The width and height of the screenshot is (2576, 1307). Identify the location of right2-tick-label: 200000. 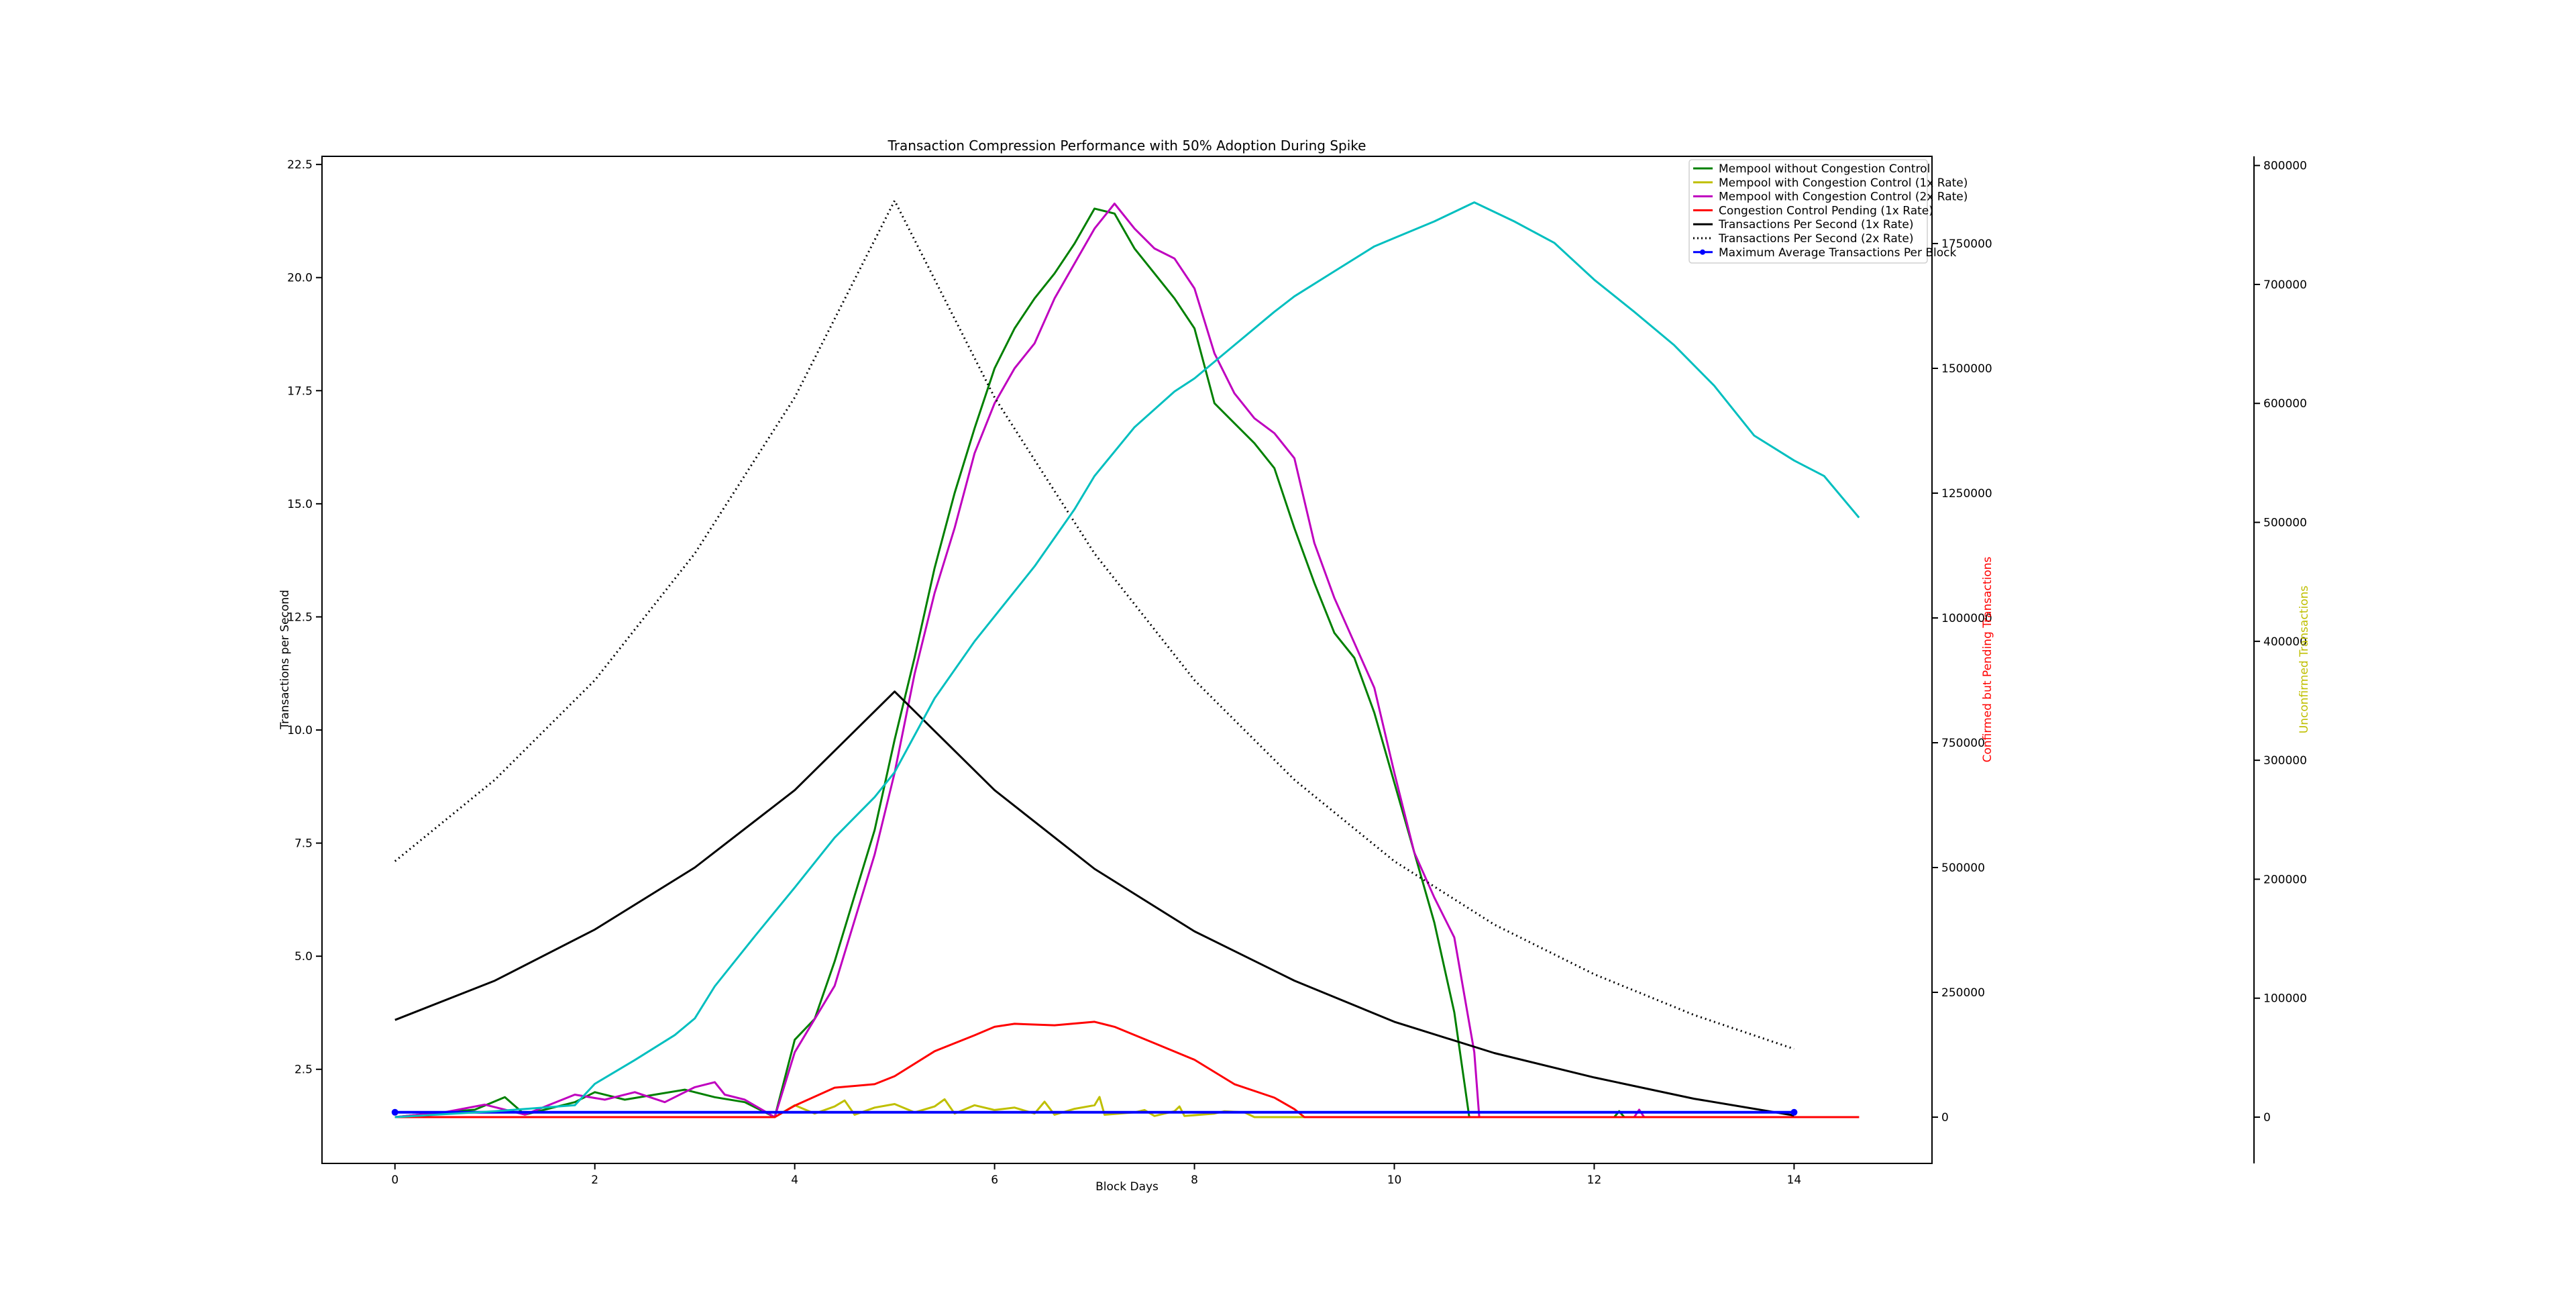
(2285, 879).